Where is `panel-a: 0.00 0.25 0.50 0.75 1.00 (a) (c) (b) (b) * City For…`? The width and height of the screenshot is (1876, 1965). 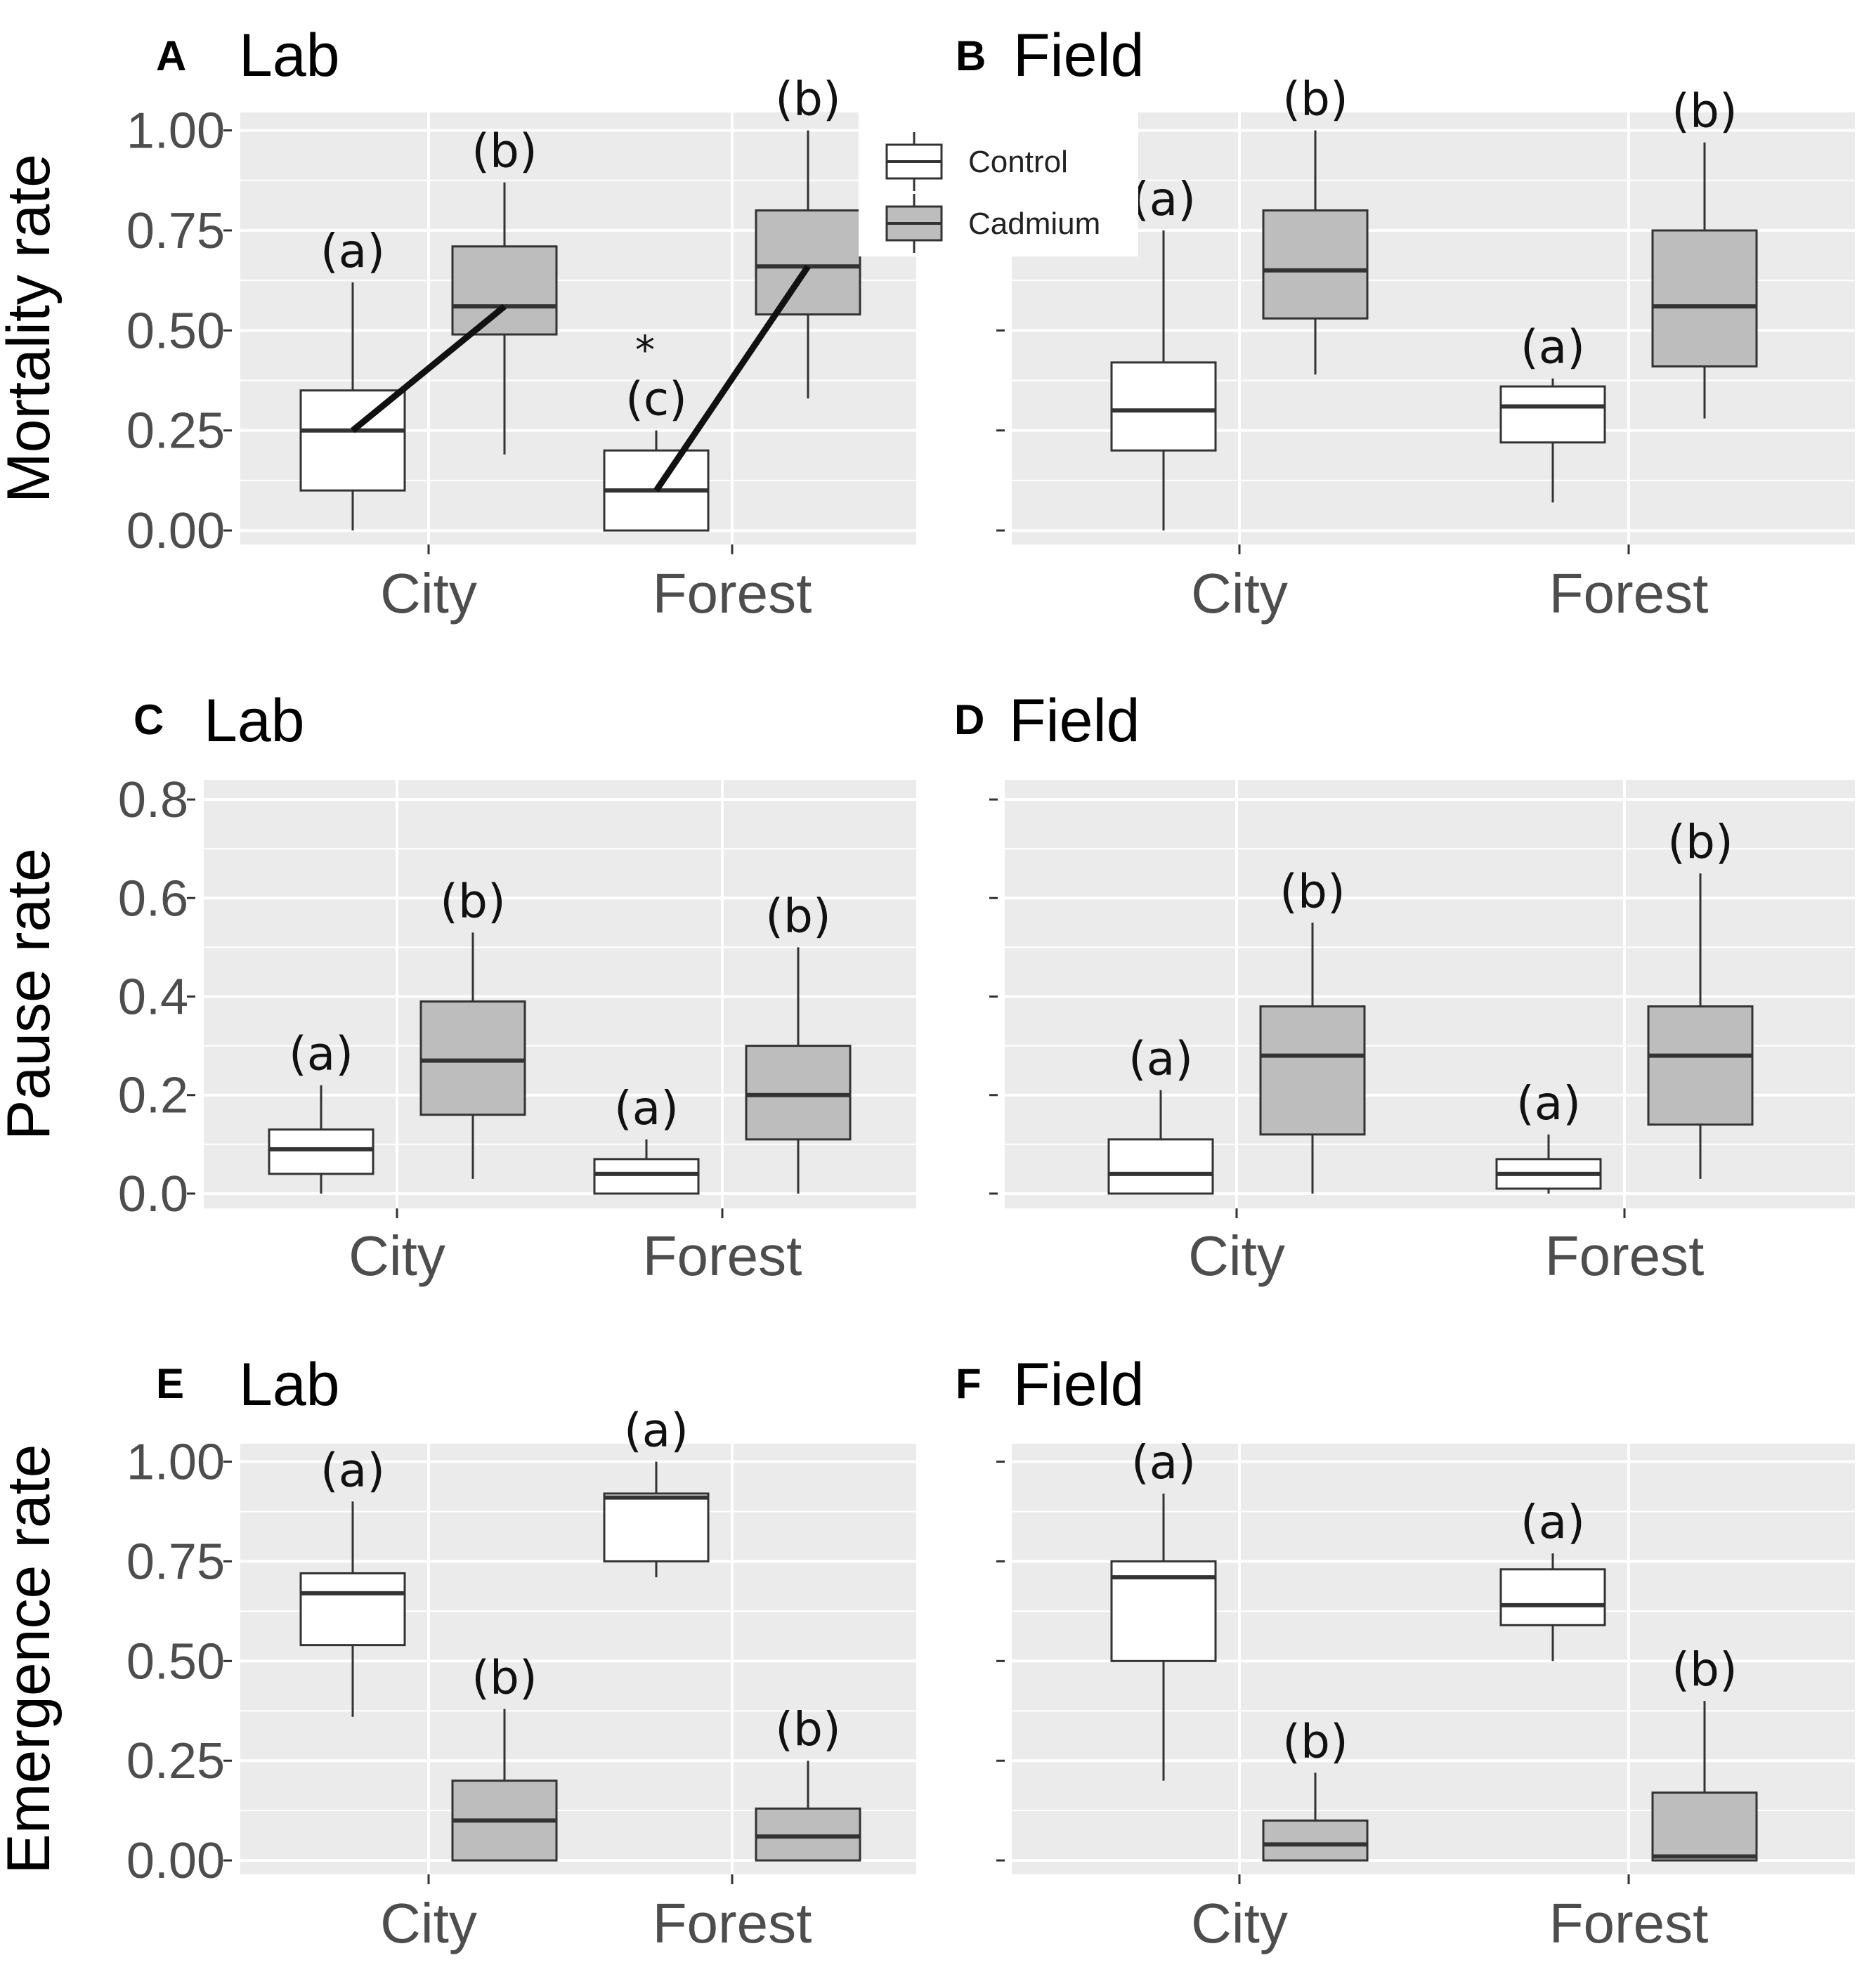 panel-a: 0.00 0.25 0.50 0.75 1.00 (a) (c) (b) (b) * City For… is located at coordinates (458, 323).